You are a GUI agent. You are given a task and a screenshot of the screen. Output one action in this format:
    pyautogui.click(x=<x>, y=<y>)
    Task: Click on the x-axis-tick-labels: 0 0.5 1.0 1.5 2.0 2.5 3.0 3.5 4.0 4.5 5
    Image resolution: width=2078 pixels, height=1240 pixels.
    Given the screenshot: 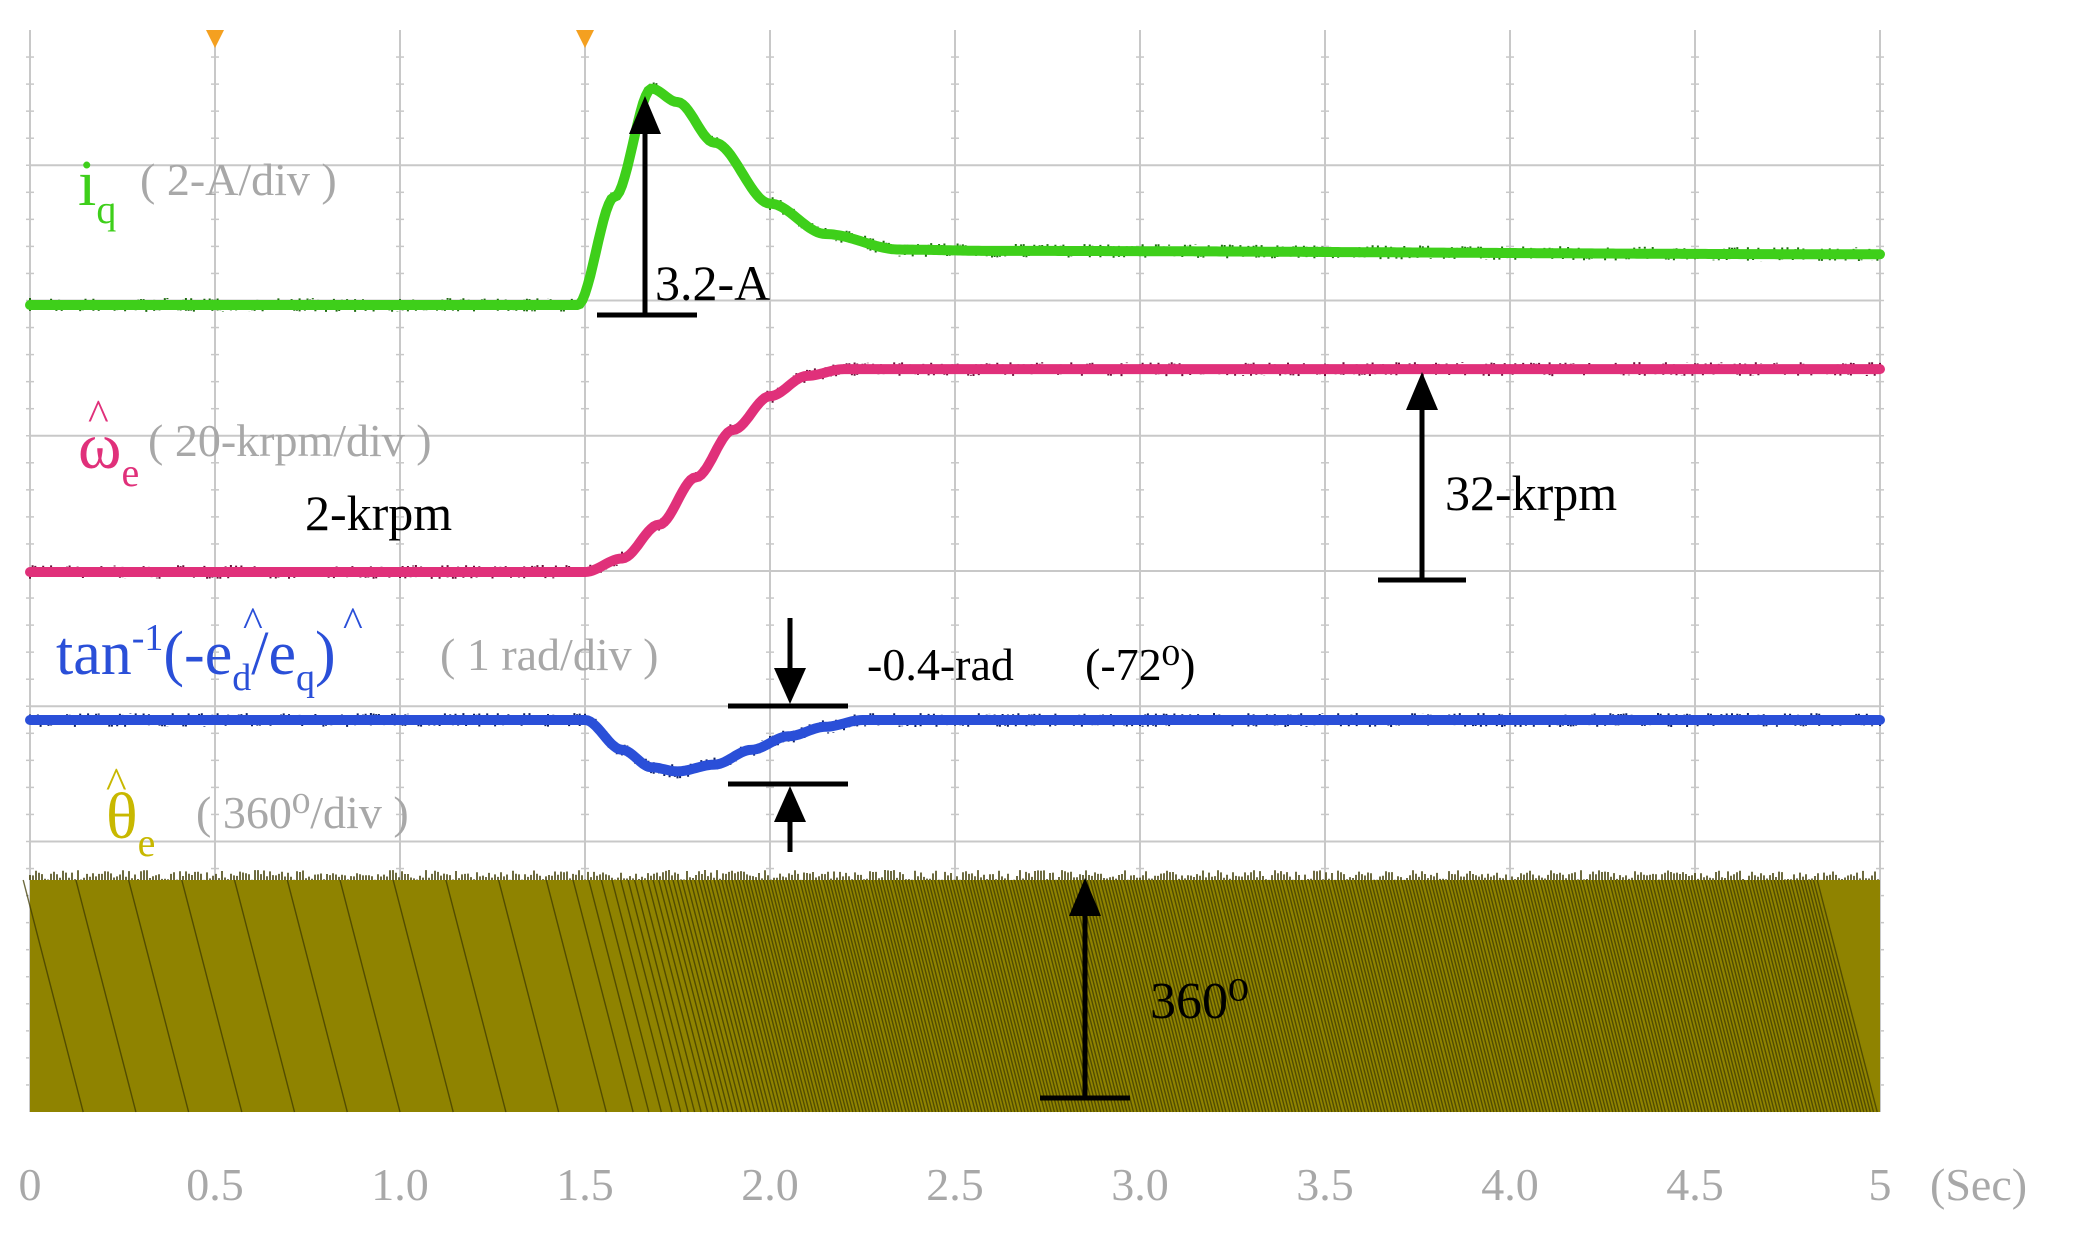 What is the action you would take?
    pyautogui.click(x=955, y=1184)
    